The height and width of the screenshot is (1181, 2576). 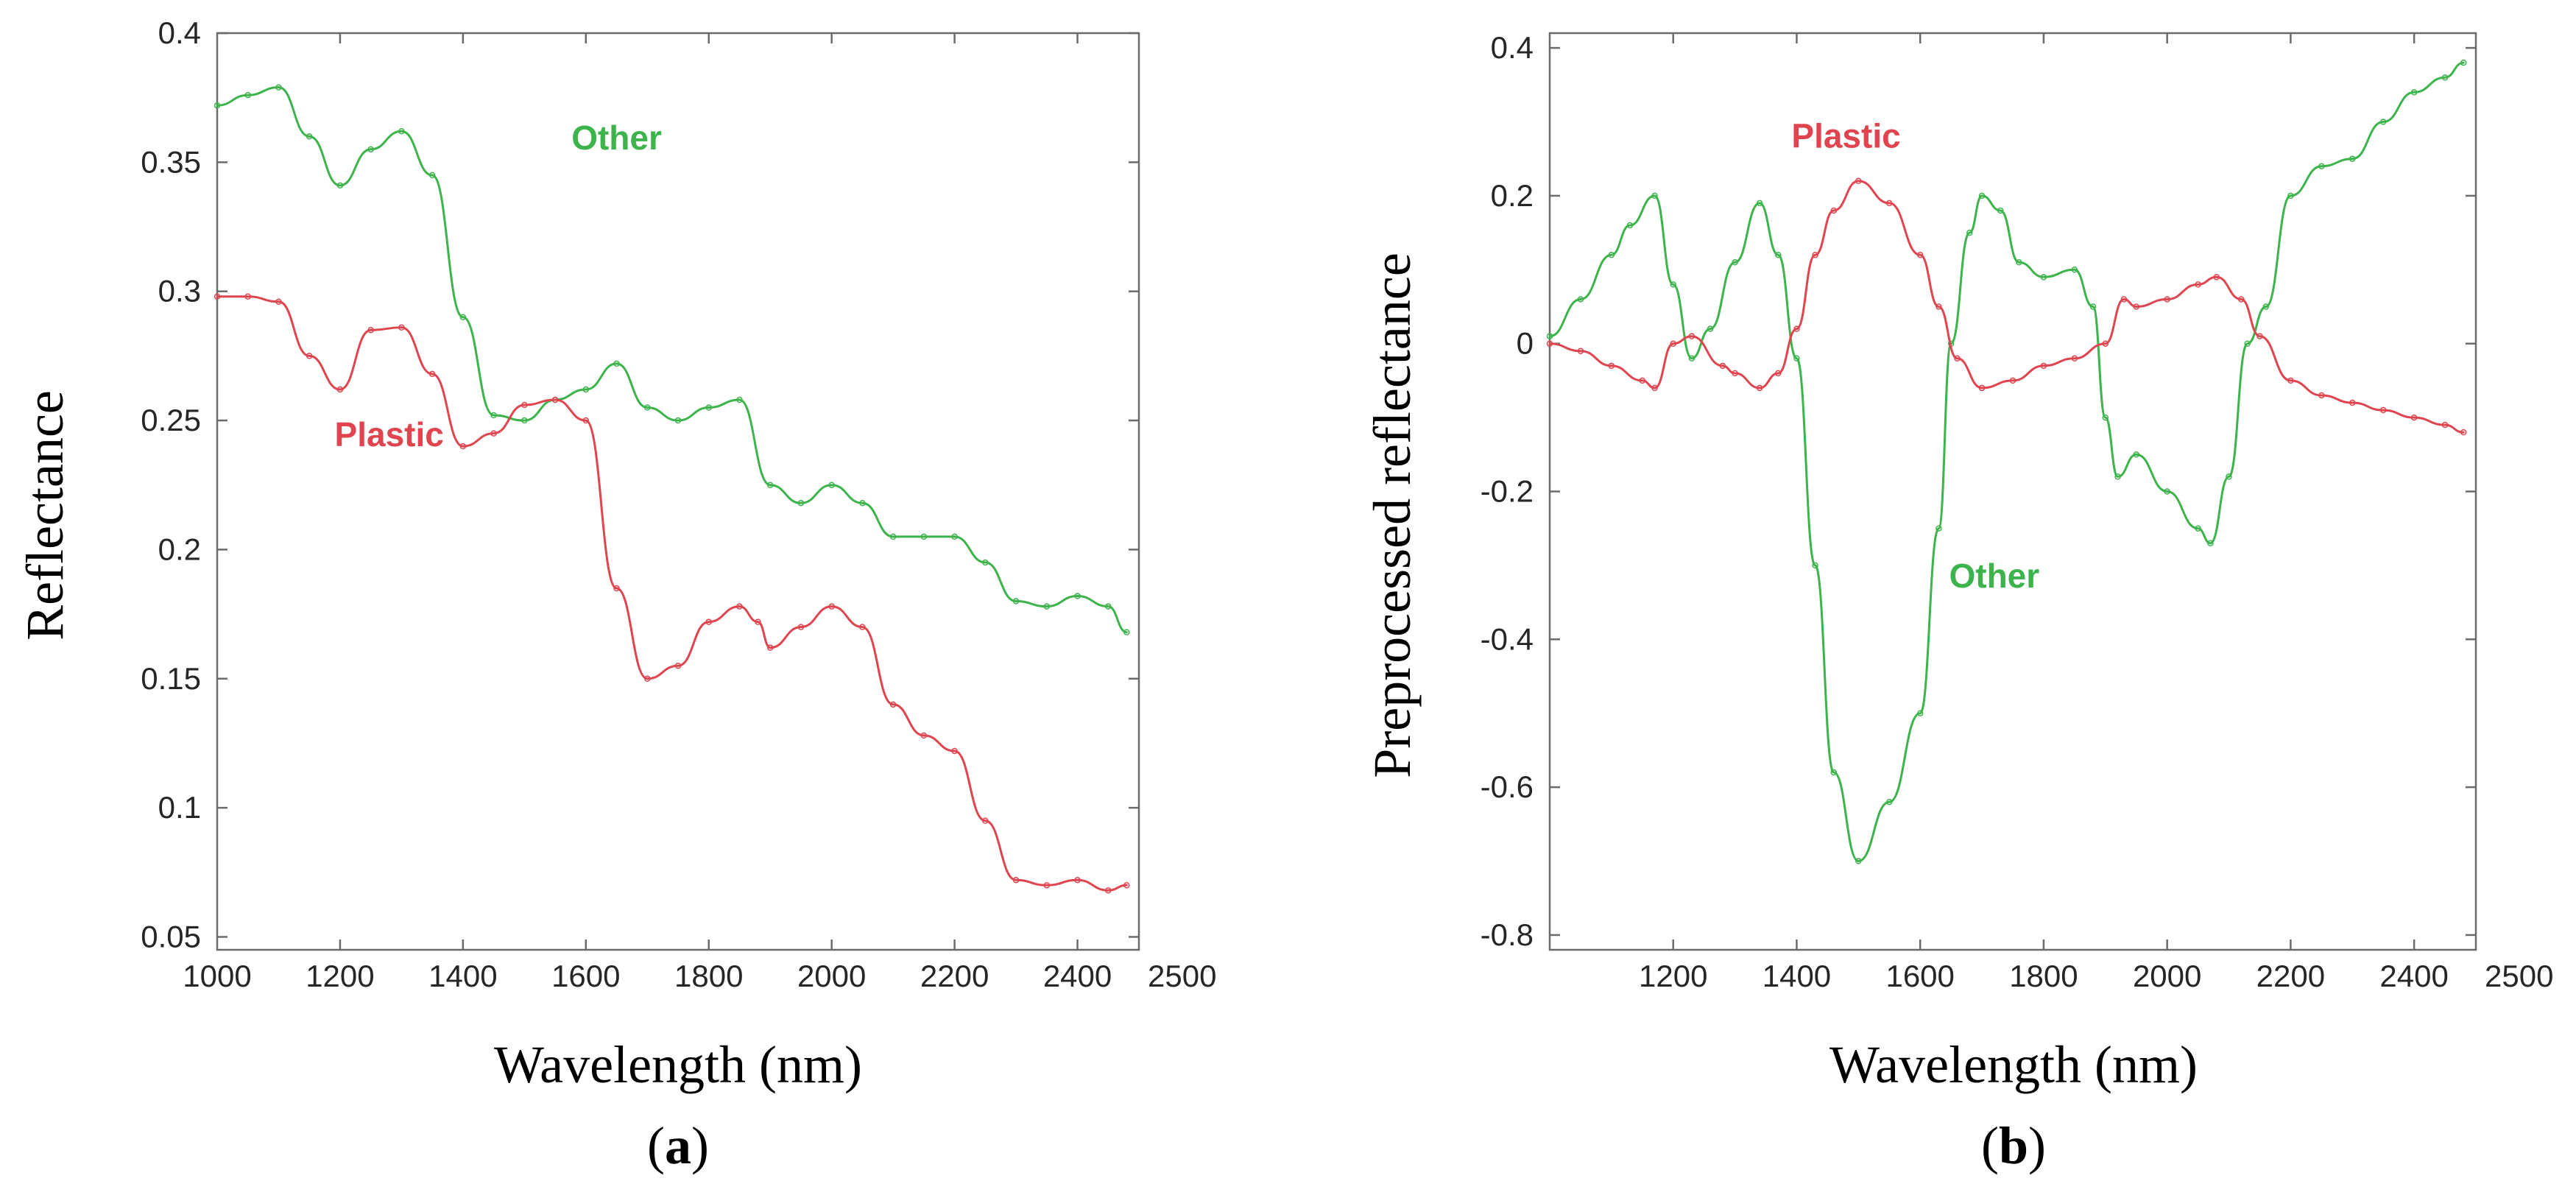 What do you see at coordinates (678, 1145) in the screenshot?
I see `panel-a-caption: (a)` at bounding box center [678, 1145].